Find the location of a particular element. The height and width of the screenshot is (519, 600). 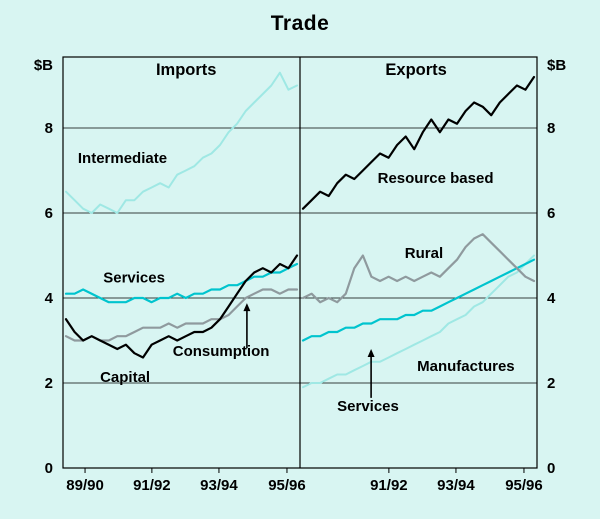

series-line-capital-imports is located at coordinates (181, 306).